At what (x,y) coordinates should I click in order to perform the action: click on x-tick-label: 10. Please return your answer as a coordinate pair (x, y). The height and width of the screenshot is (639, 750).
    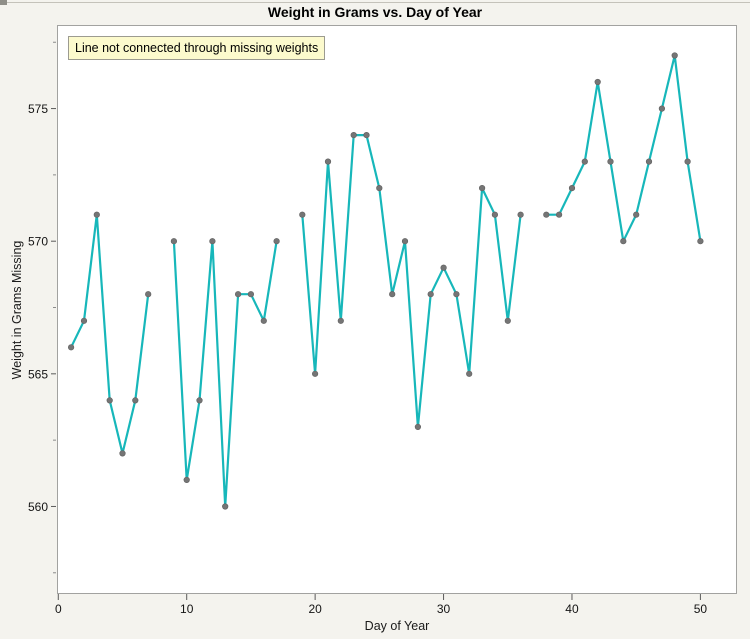
    Looking at the image, I should click on (187, 609).